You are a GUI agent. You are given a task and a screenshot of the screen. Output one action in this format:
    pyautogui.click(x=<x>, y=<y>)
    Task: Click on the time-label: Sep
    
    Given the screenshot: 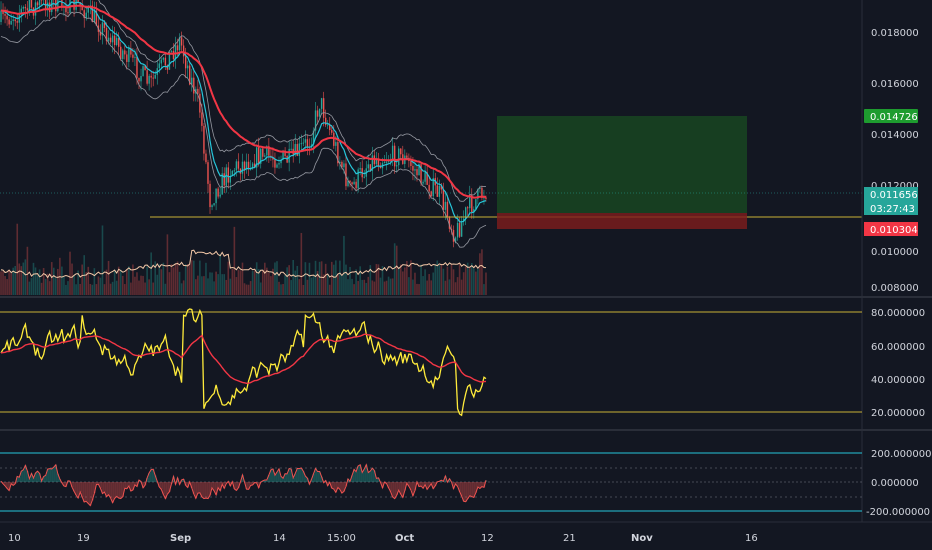 What is the action you would take?
    pyautogui.click(x=180, y=538)
    